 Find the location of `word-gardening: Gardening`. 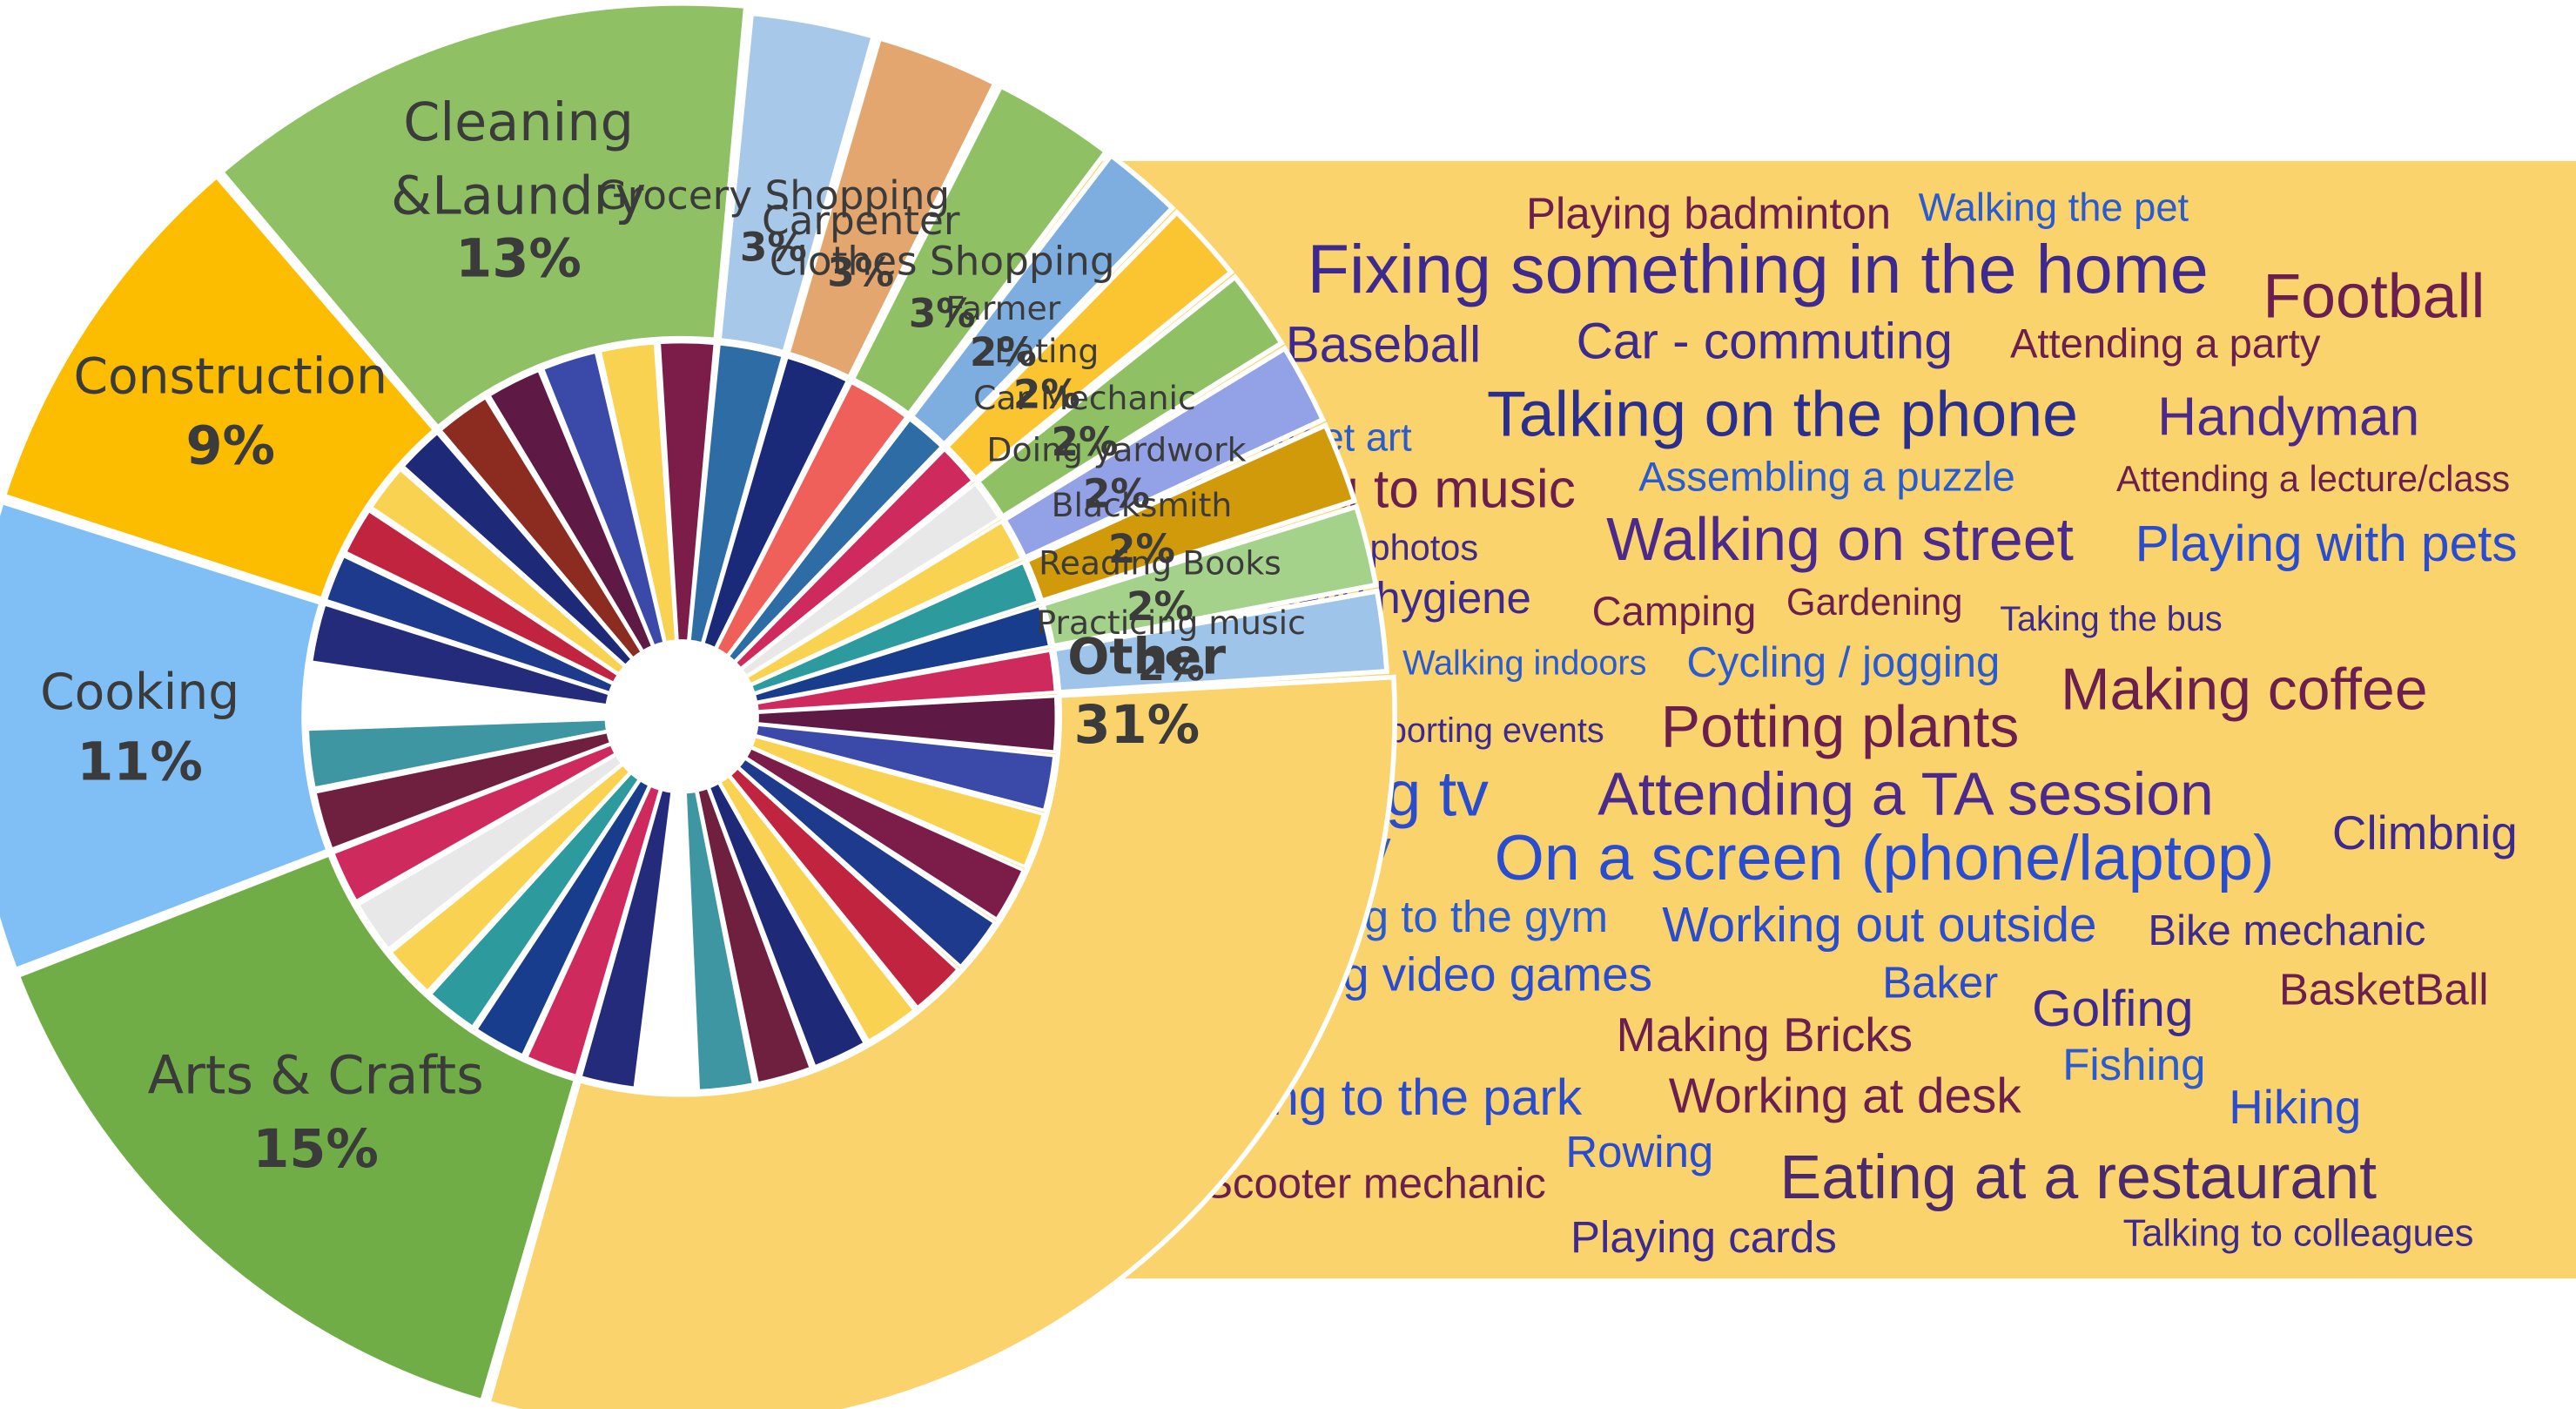

word-gardening: Gardening is located at coordinates (1874, 603).